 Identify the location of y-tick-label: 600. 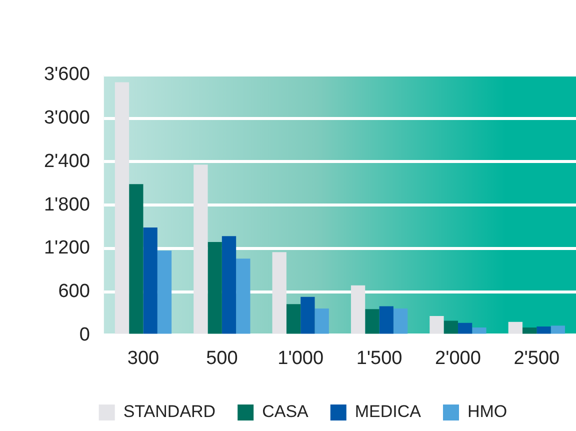
(74, 291).